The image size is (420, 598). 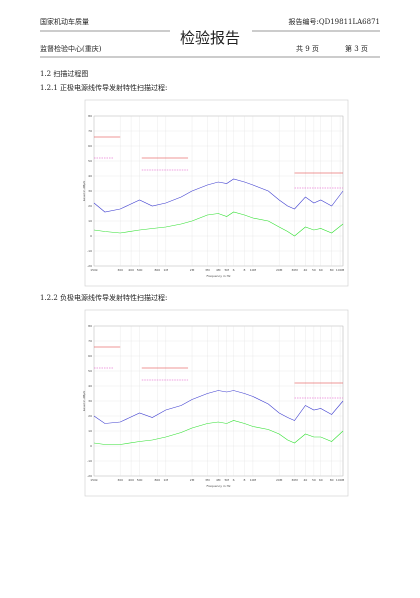 I want to click on section-heading: 1.2 扫描过程图, so click(x=64, y=73).